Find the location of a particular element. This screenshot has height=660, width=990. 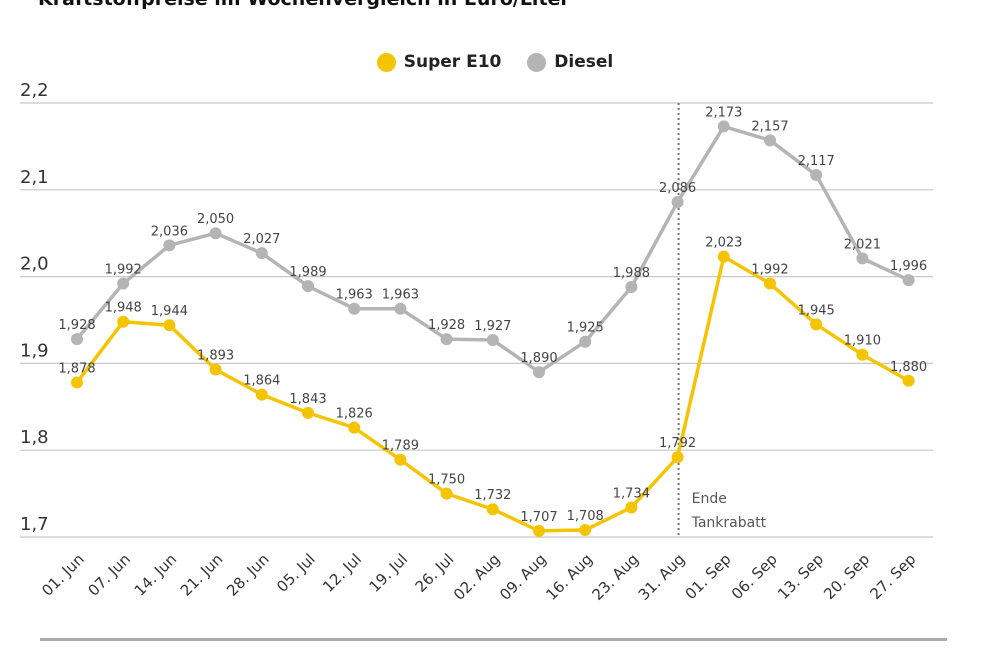

x-tick-label: 19. Jul is located at coordinates (388, 573).